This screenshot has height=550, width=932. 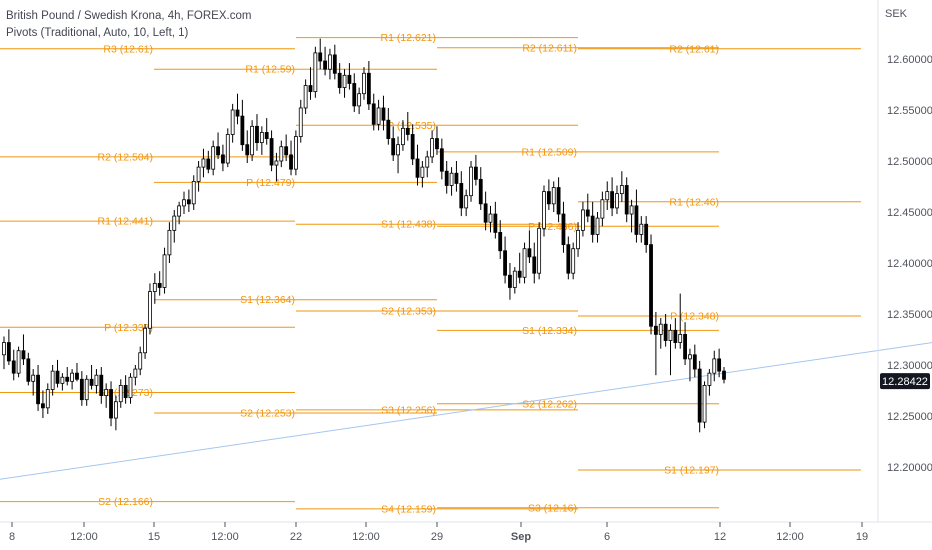 I want to click on pivot-label: S2 (12.353), so click(x=408, y=311).